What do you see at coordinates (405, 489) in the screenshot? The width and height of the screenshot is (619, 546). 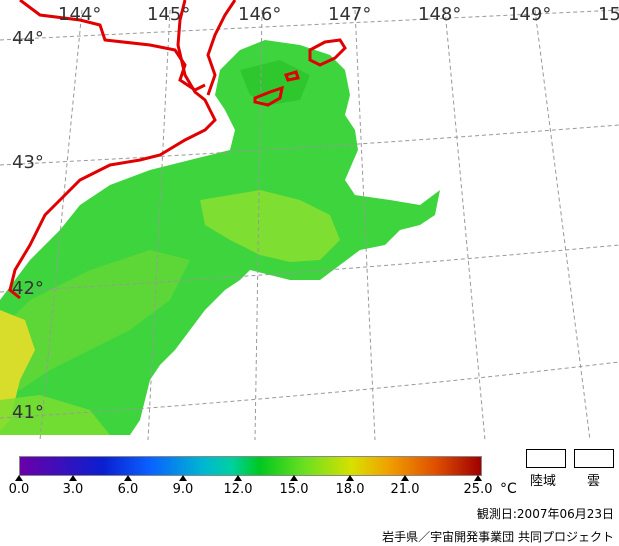 I see `scale-label: 21.0` at bounding box center [405, 489].